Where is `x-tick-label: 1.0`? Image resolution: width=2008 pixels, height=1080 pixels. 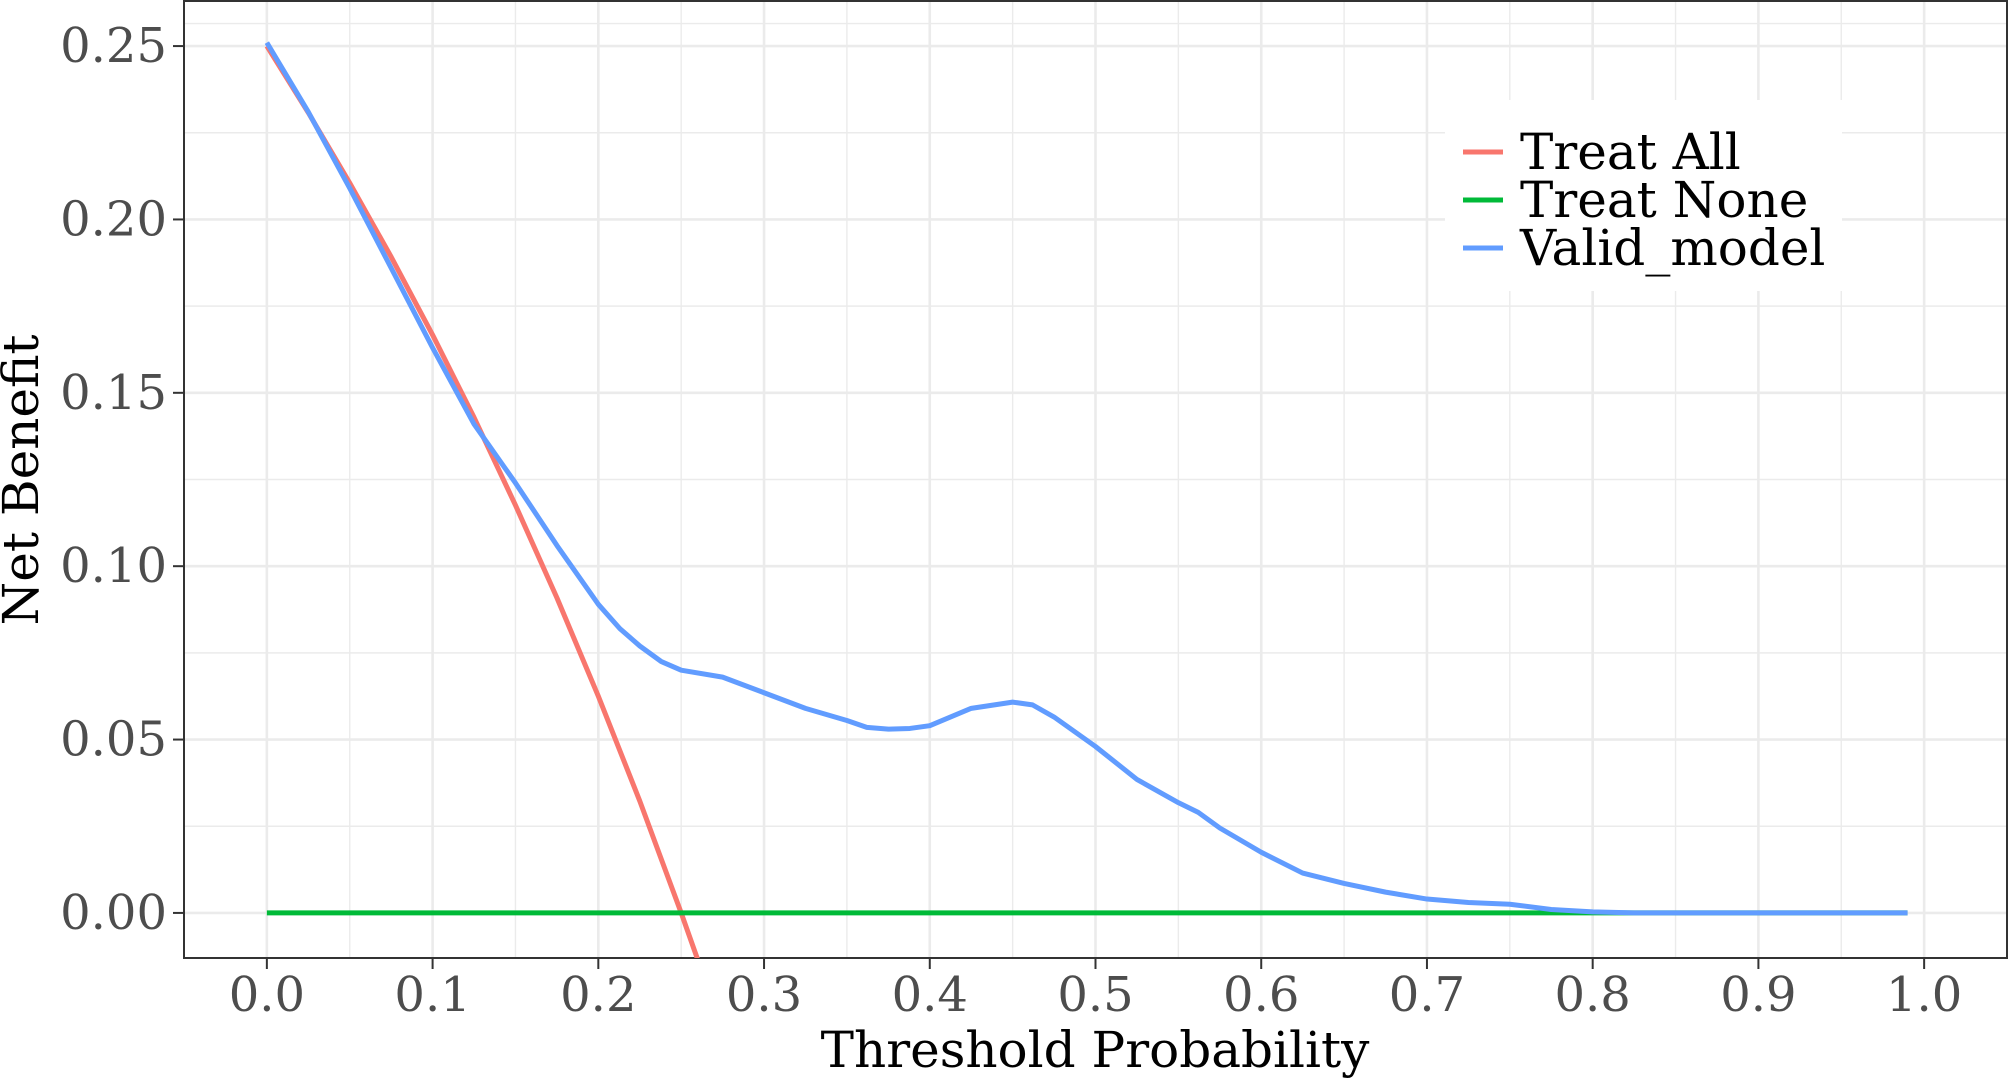
x-tick-label: 1.0 is located at coordinates (1924, 995).